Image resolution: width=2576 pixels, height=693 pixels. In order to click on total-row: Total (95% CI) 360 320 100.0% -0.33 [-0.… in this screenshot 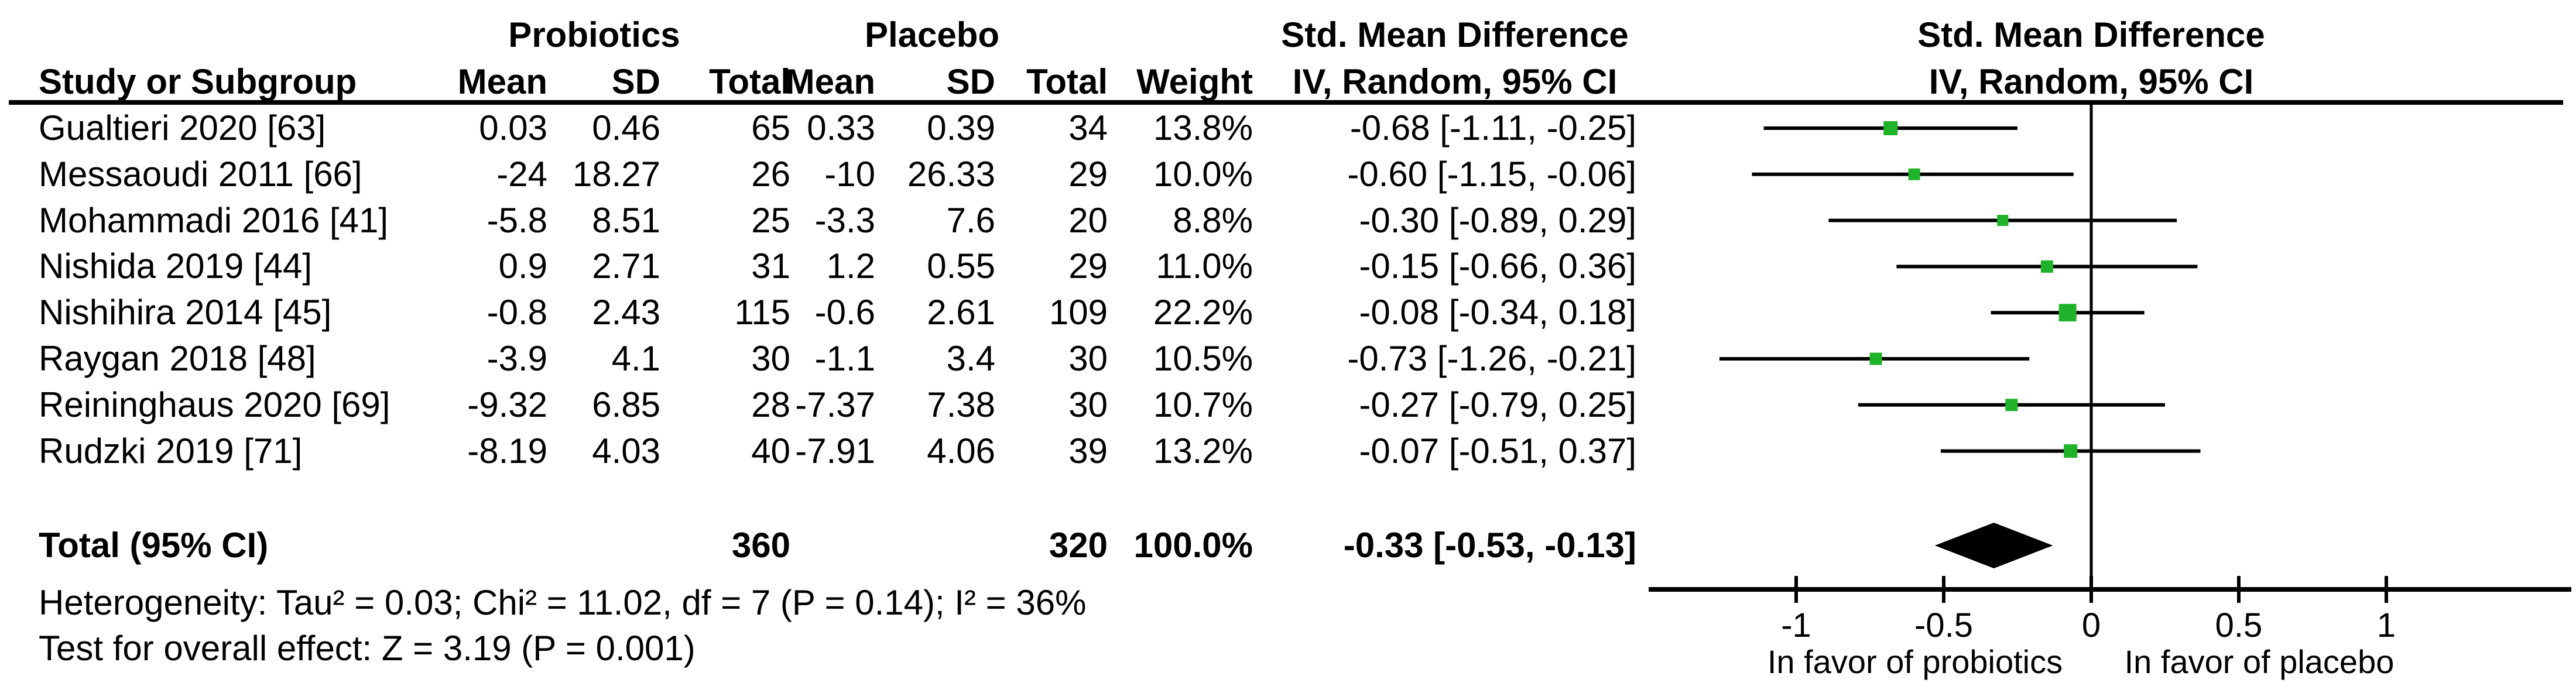, I will do `click(1288, 545)`.